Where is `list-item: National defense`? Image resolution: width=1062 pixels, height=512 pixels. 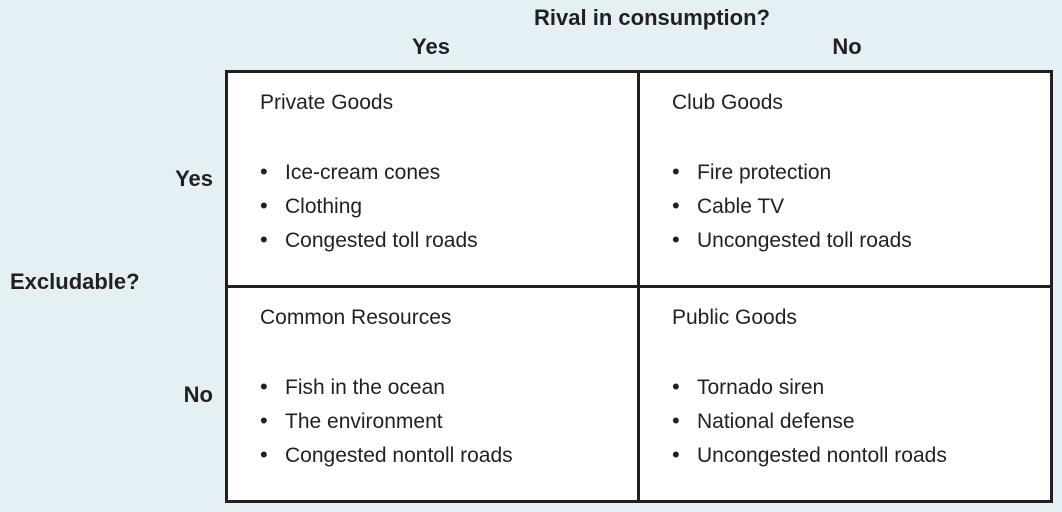
list-item: National defense is located at coordinates (856, 421).